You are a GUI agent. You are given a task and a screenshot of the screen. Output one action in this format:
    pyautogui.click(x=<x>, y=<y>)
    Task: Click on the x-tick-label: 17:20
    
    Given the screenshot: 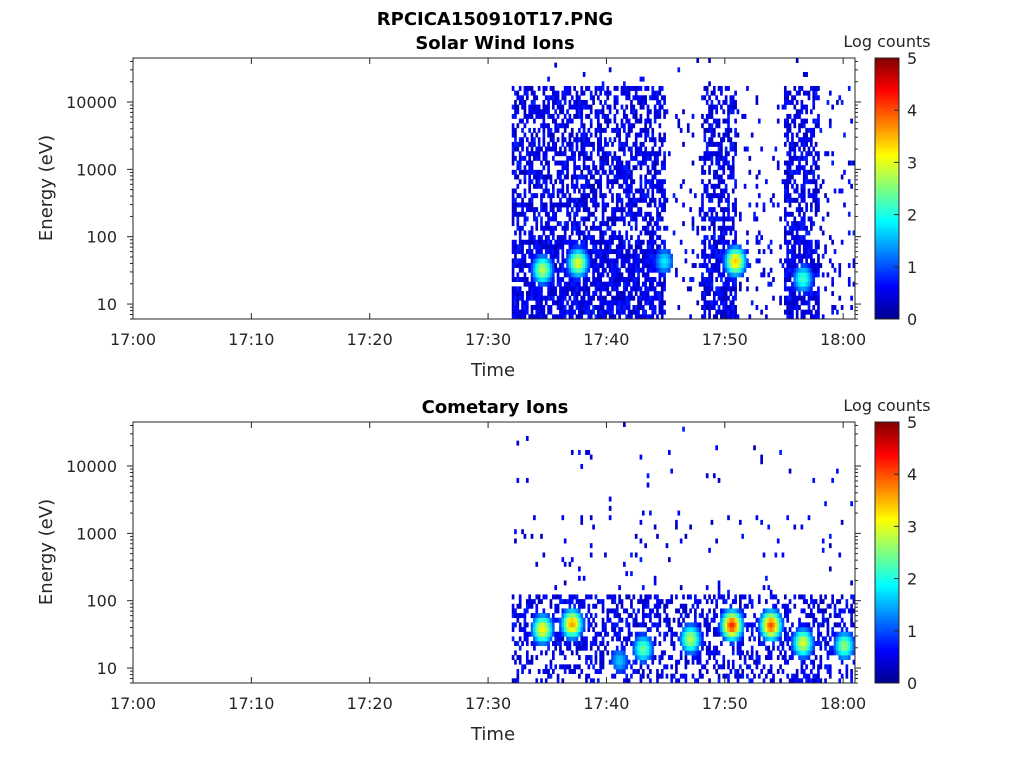 What is the action you would take?
    pyautogui.click(x=370, y=339)
    